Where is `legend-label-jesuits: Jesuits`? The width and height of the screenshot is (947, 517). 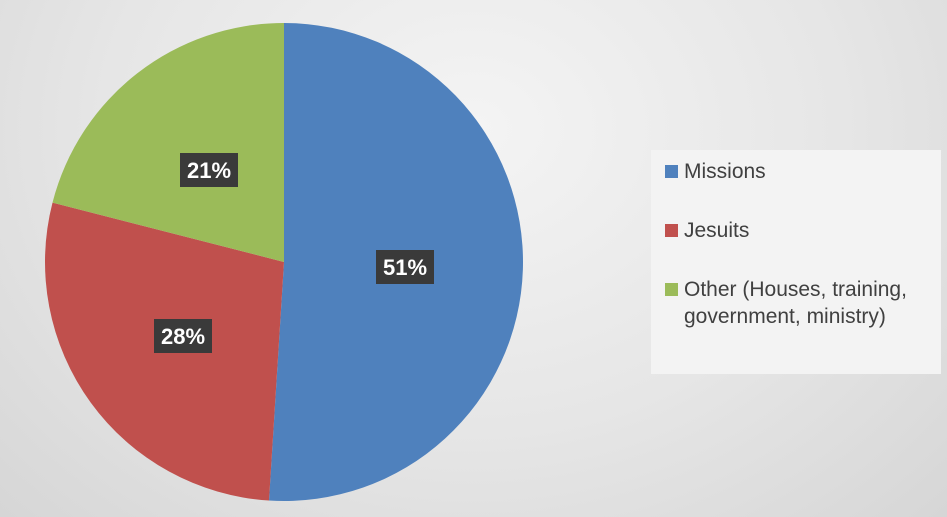 legend-label-jesuits: Jesuits is located at coordinates (717, 230).